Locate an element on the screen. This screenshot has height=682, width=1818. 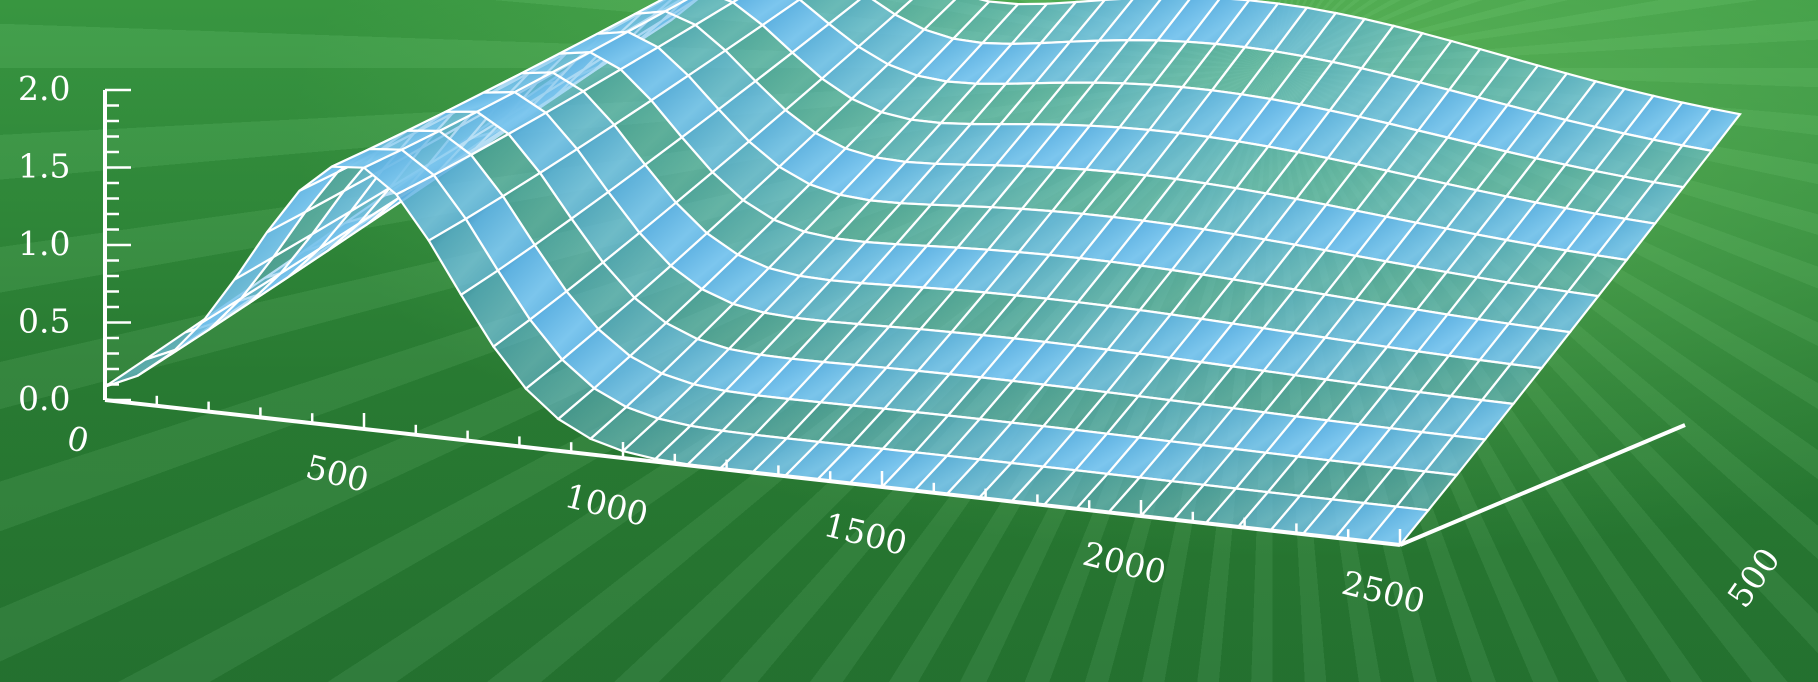
x-tick-label: 500 is located at coordinates (337, 473).